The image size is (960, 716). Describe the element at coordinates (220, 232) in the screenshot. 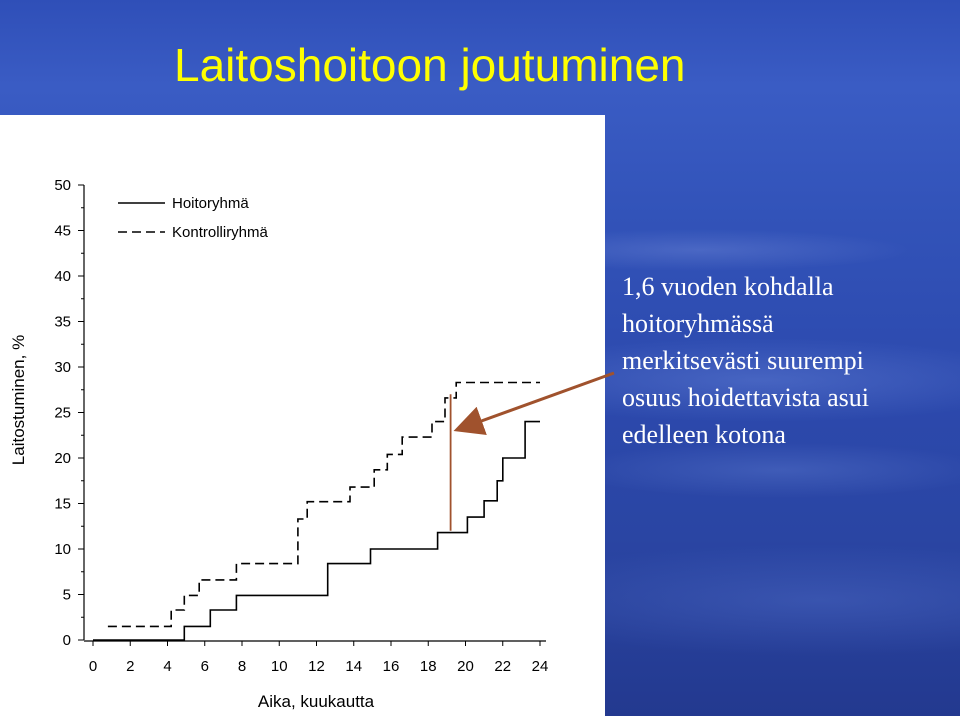

I see `legend-label-kontrolliryhma: Kontrolliryhmä` at that location.